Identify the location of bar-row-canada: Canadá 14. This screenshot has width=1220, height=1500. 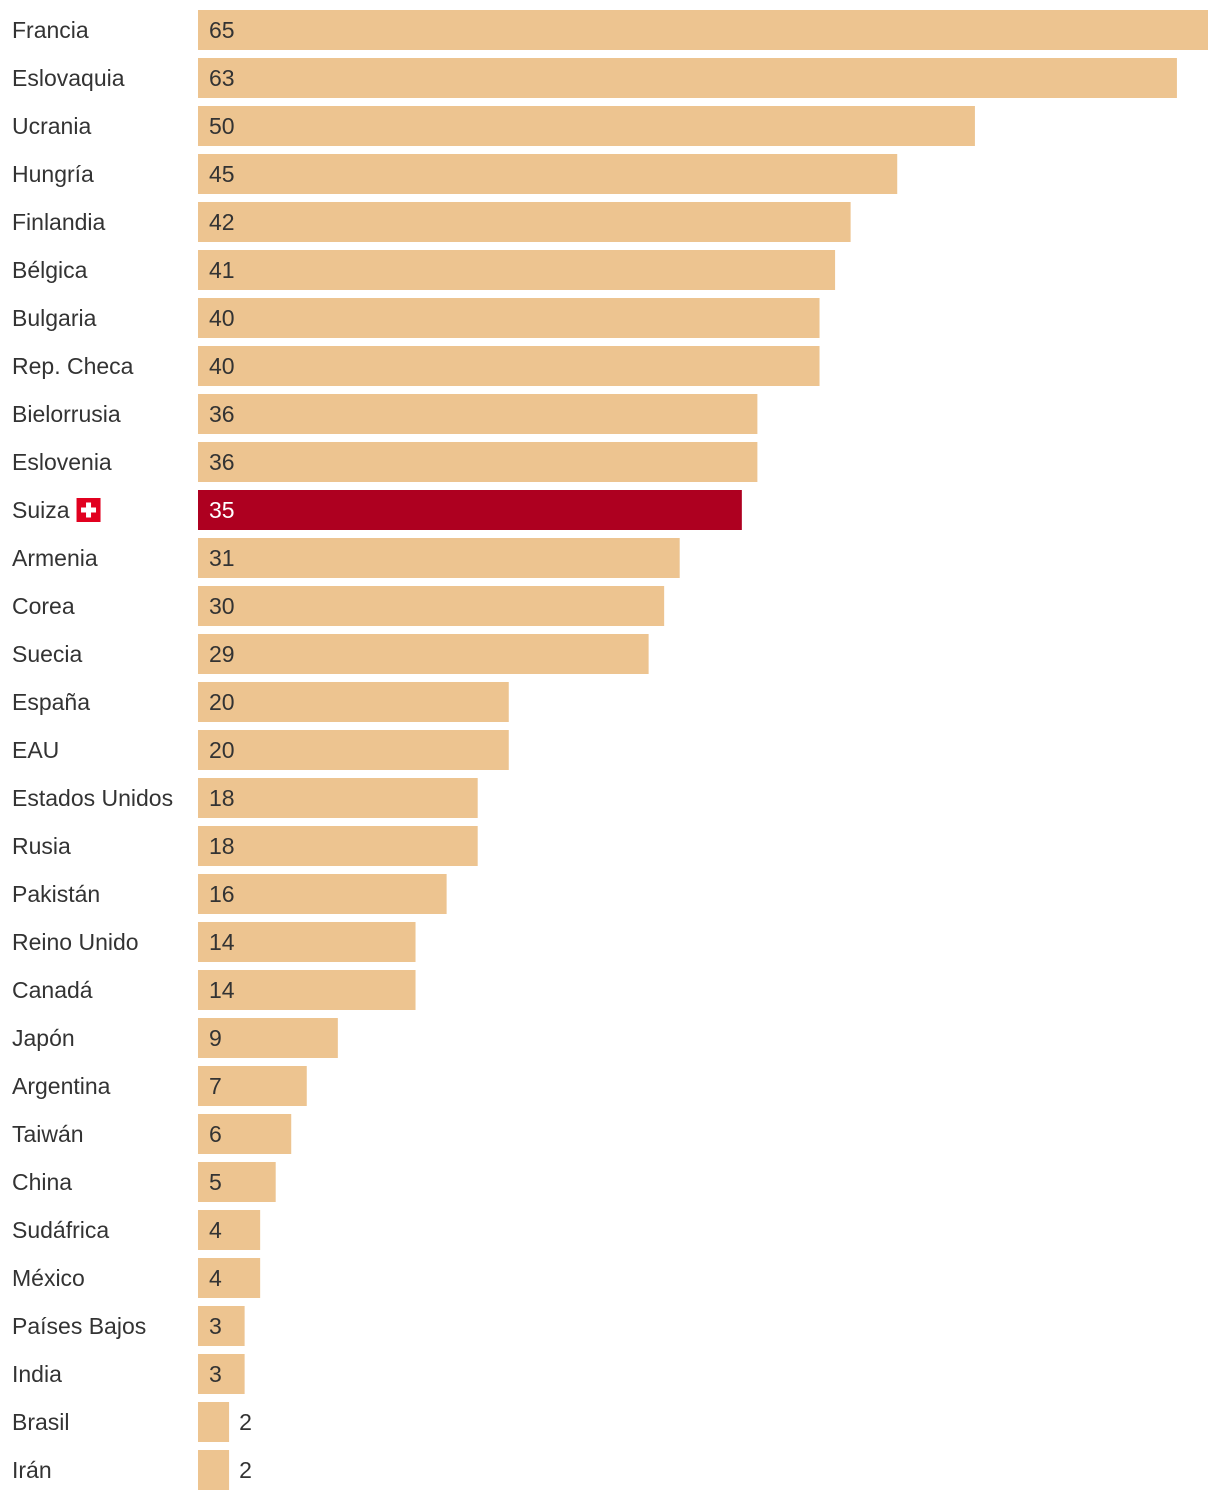
(214, 990).